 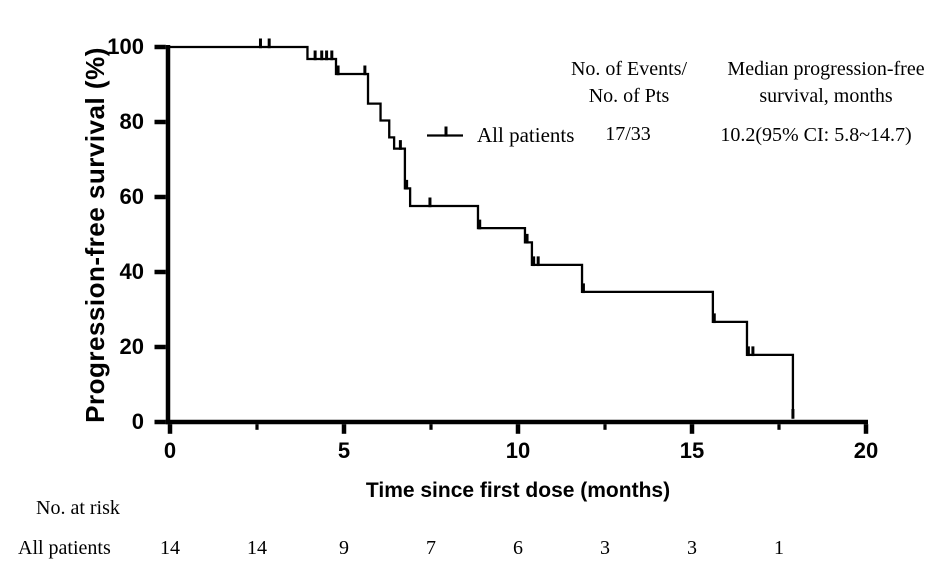 What do you see at coordinates (170, 450) in the screenshot?
I see `x-tick-label: 0` at bounding box center [170, 450].